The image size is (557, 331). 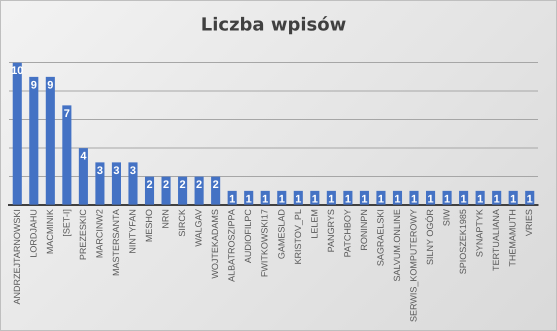 What do you see at coordinates (215, 244) in the screenshot?
I see `x-tick-label: WOJTEKADAMS` at bounding box center [215, 244].